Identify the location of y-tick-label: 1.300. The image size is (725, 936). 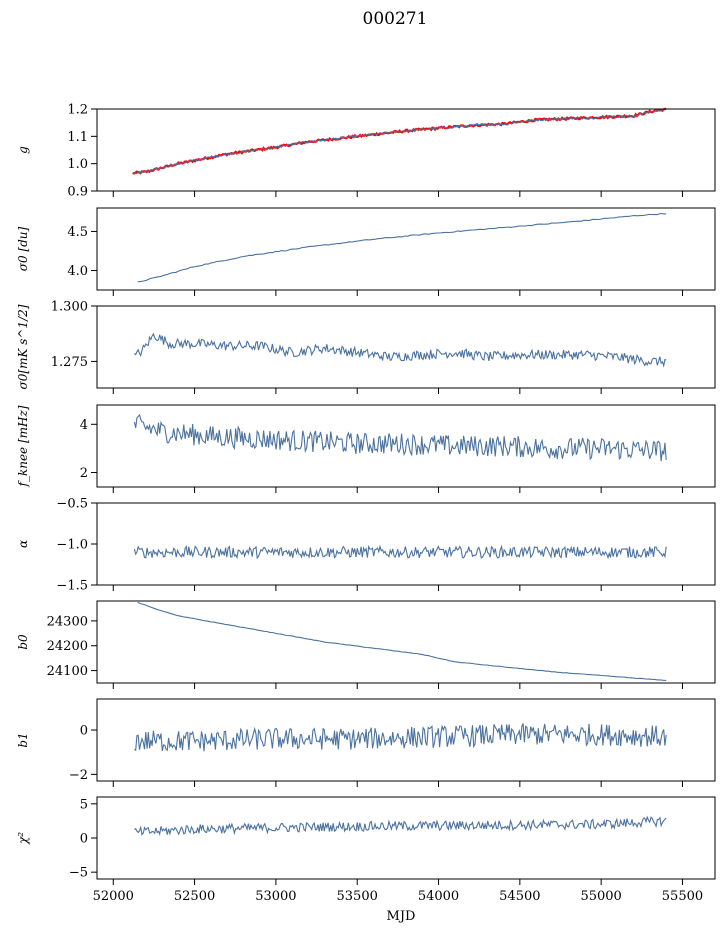
(69, 307).